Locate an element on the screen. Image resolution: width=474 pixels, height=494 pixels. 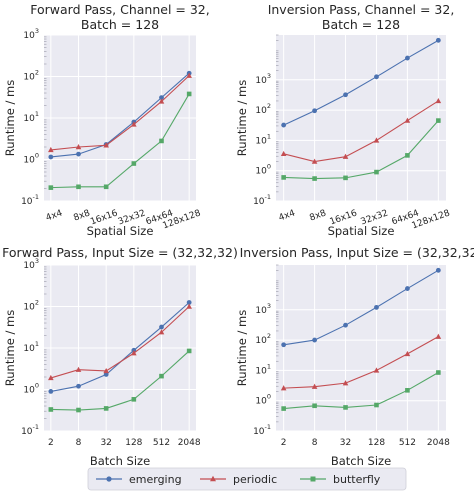
x-tick-label: 4x4 is located at coordinates (54, 215).